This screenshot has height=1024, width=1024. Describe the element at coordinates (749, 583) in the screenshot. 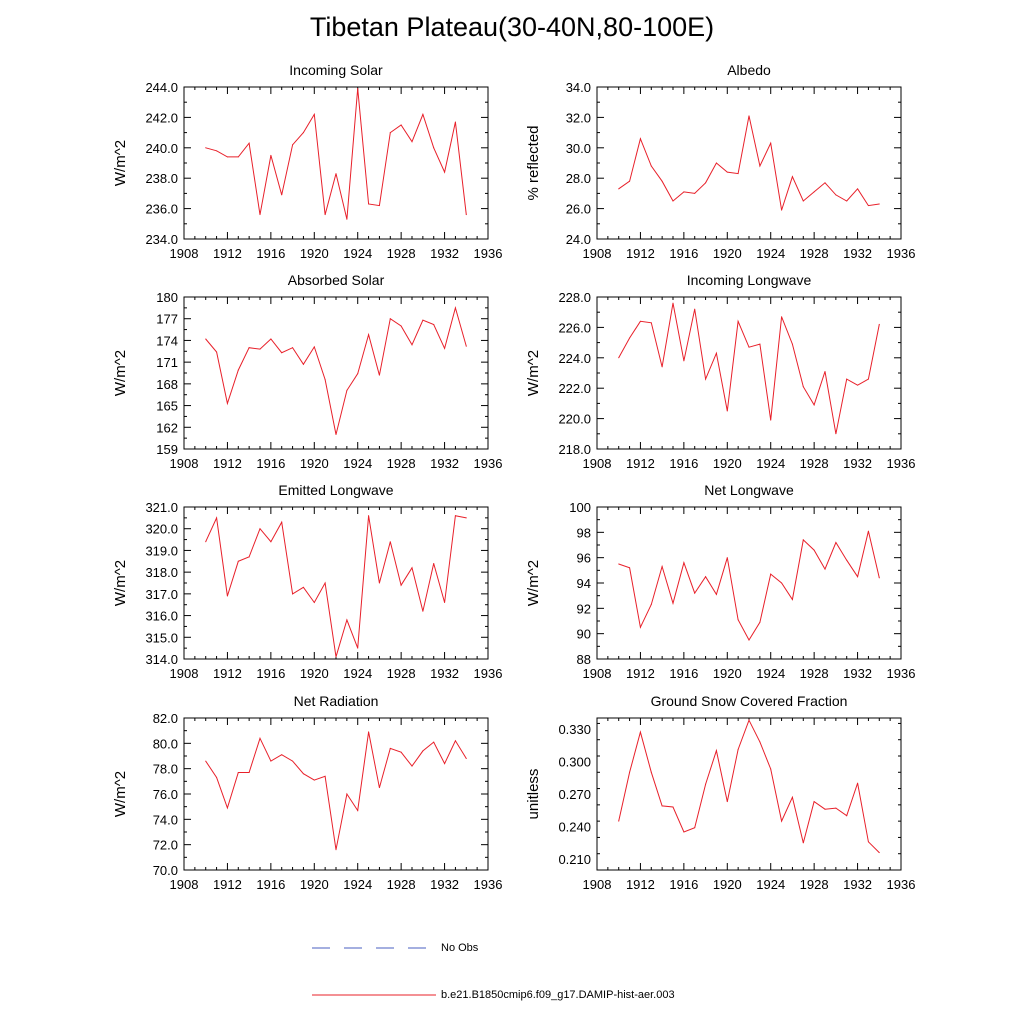

I see `plot-frame` at that location.